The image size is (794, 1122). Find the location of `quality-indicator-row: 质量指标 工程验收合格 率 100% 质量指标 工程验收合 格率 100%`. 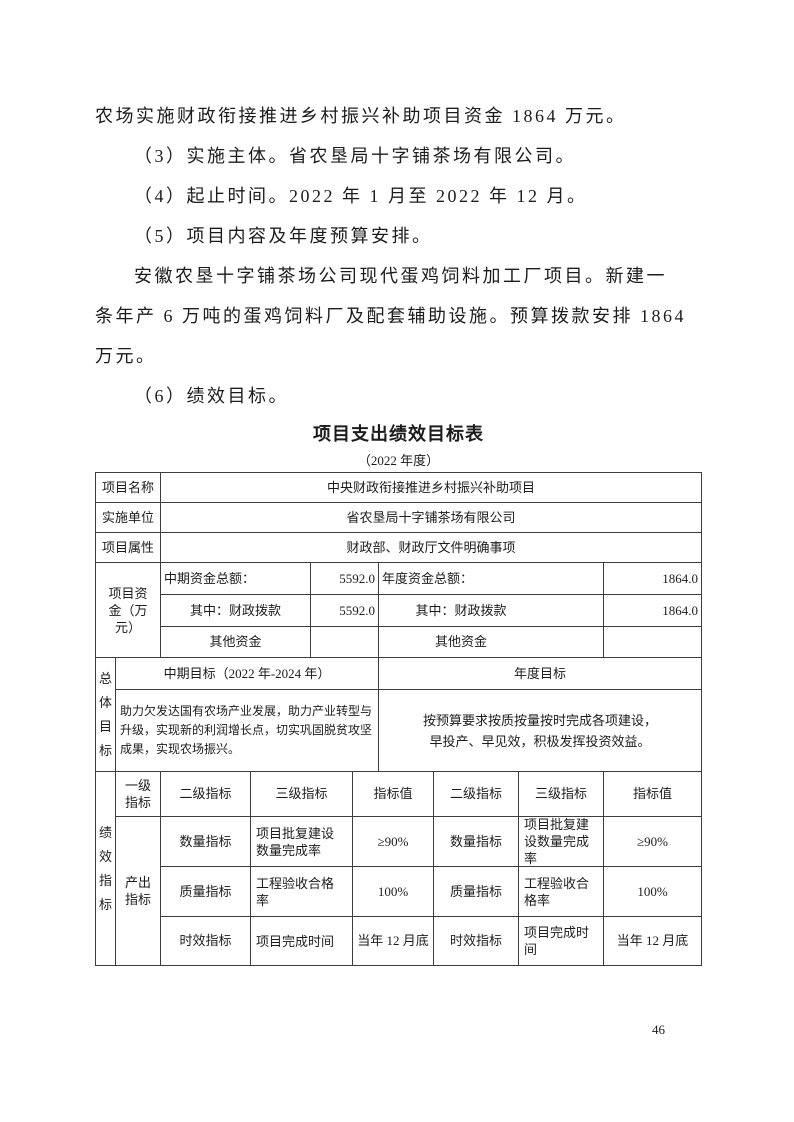

quality-indicator-row: 质量指标 工程验收合格 率 100% 质量指标 工程验收合 格率 100% is located at coordinates (431, 892).